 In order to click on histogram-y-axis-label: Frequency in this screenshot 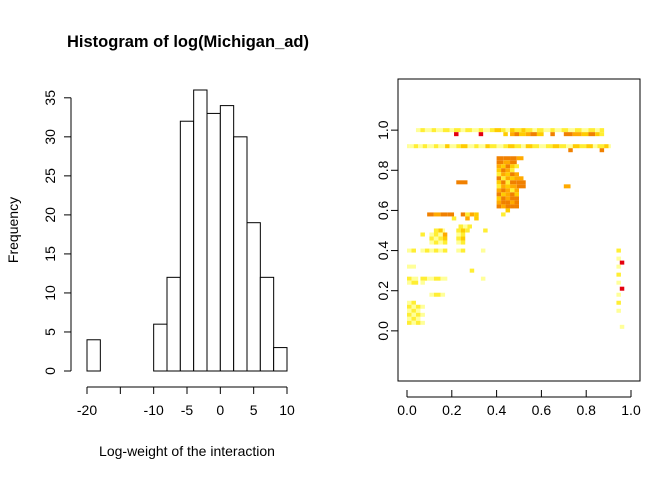, I will do `click(13, 230)`.